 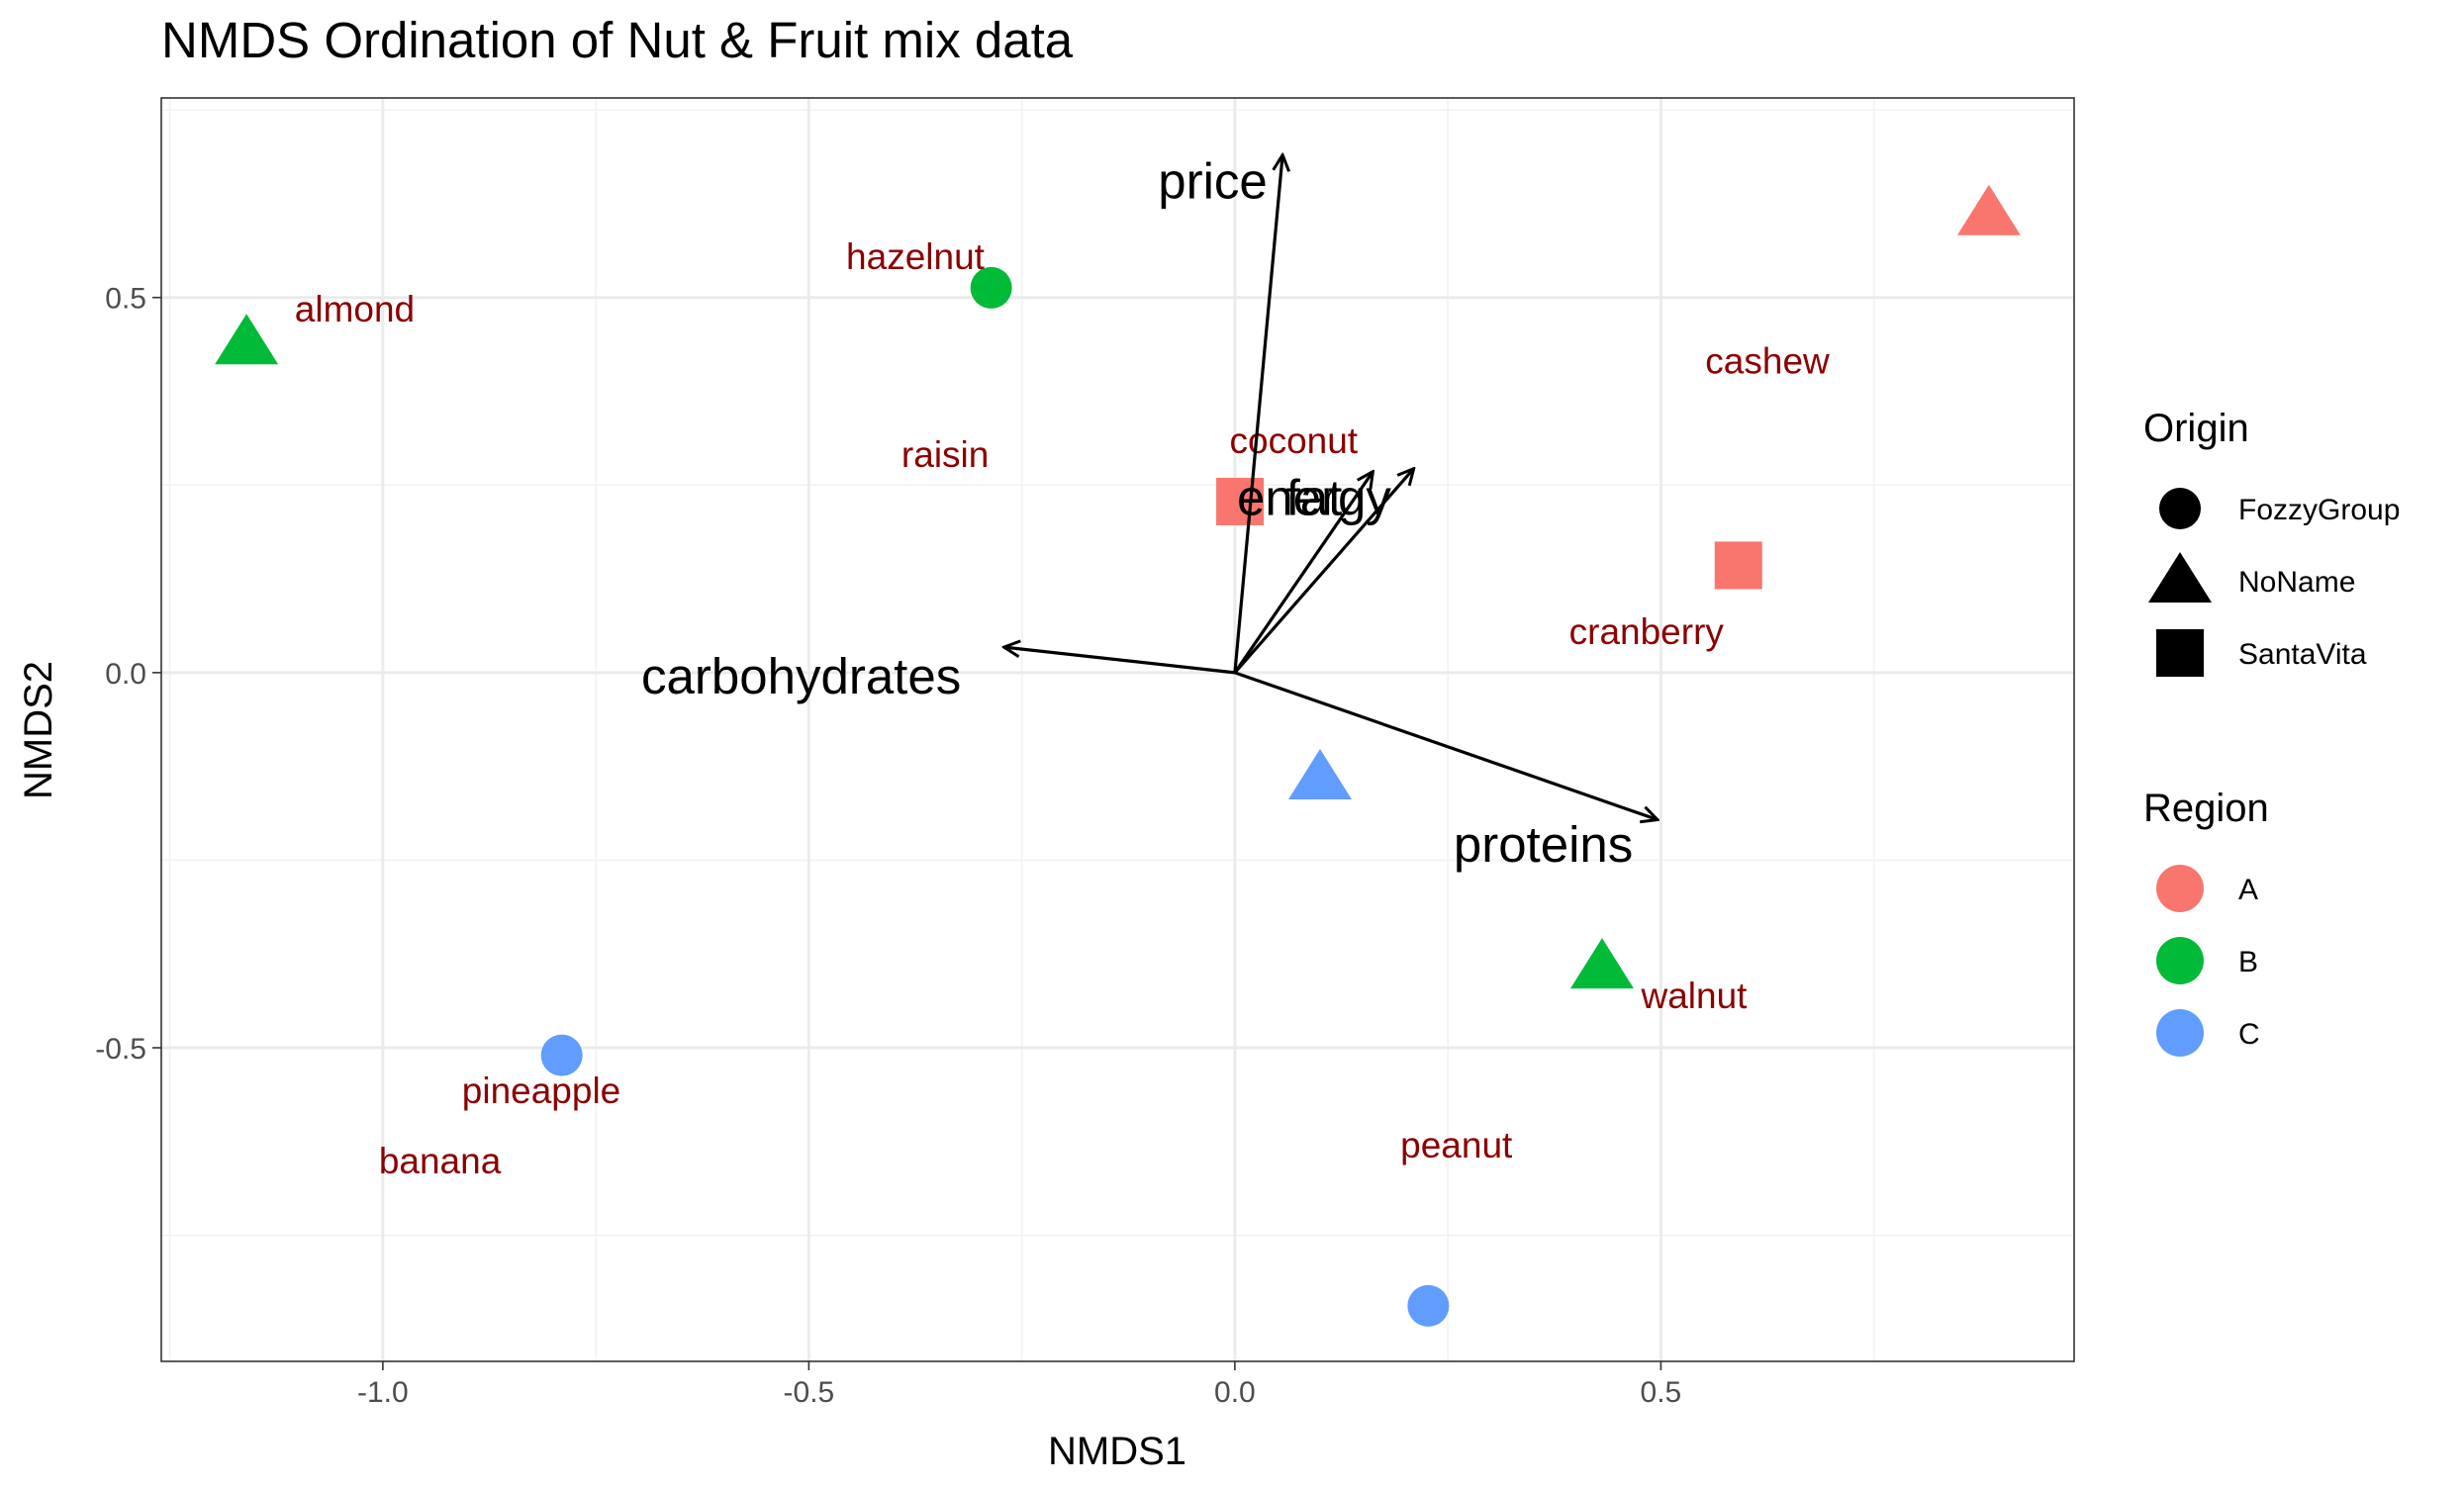 I want to click on legend-label: A, so click(x=2248, y=890).